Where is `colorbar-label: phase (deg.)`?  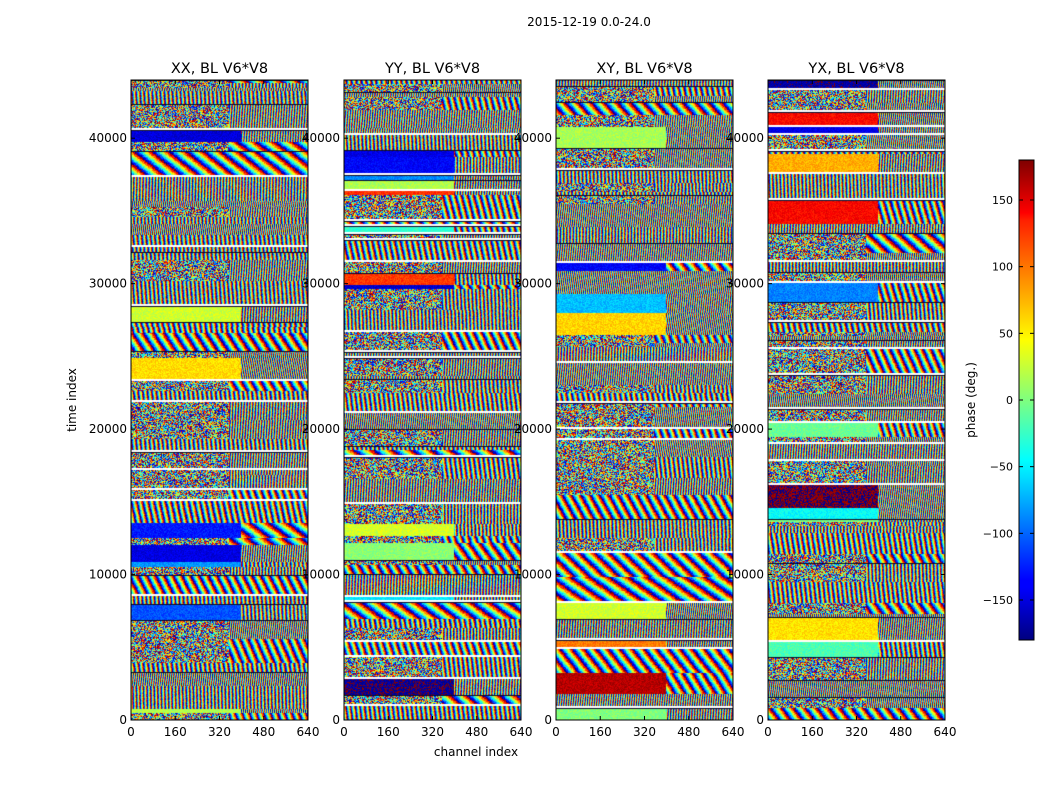
colorbar-label: phase (deg.) is located at coordinates (971, 400).